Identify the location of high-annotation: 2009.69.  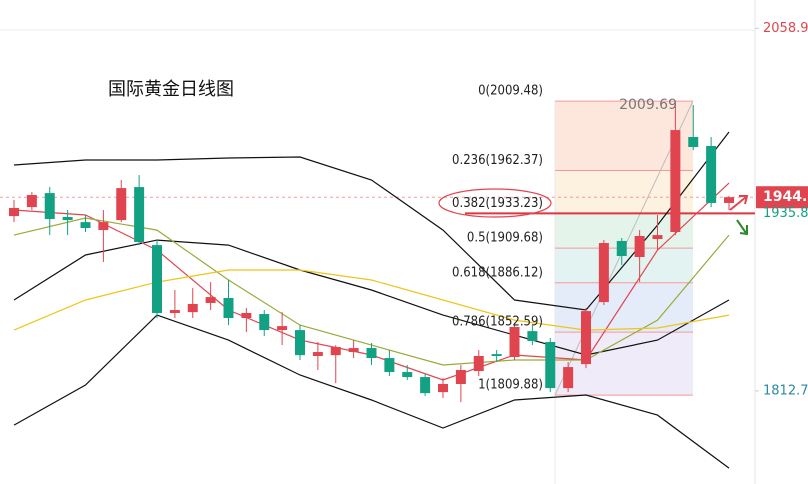
(648, 105).